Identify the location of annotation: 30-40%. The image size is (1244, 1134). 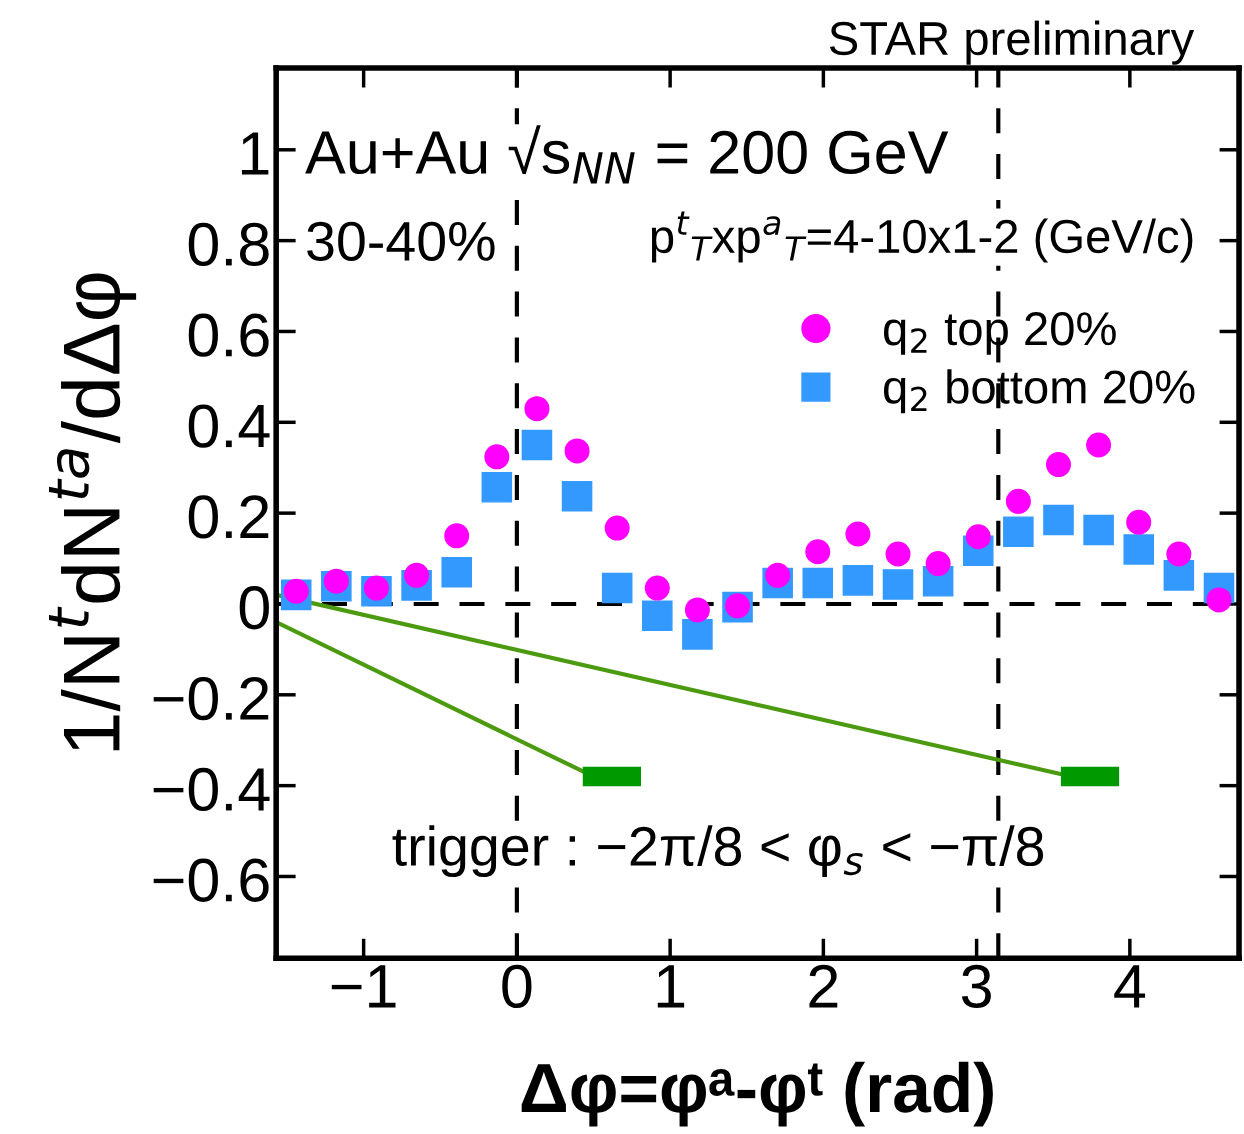
(401, 241).